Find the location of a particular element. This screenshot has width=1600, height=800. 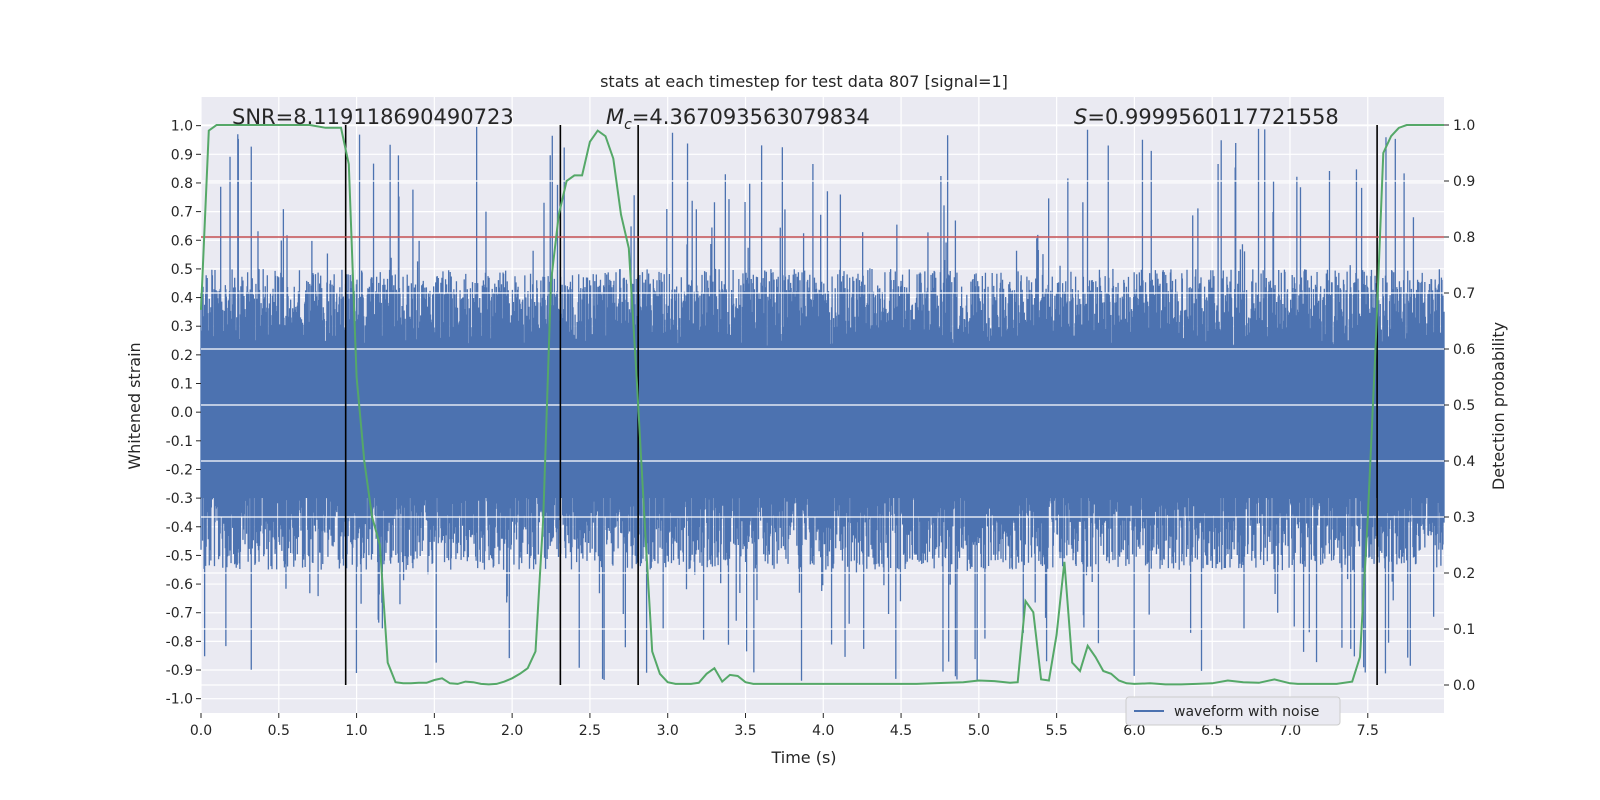

legend-box is located at coordinates (1233, 711).